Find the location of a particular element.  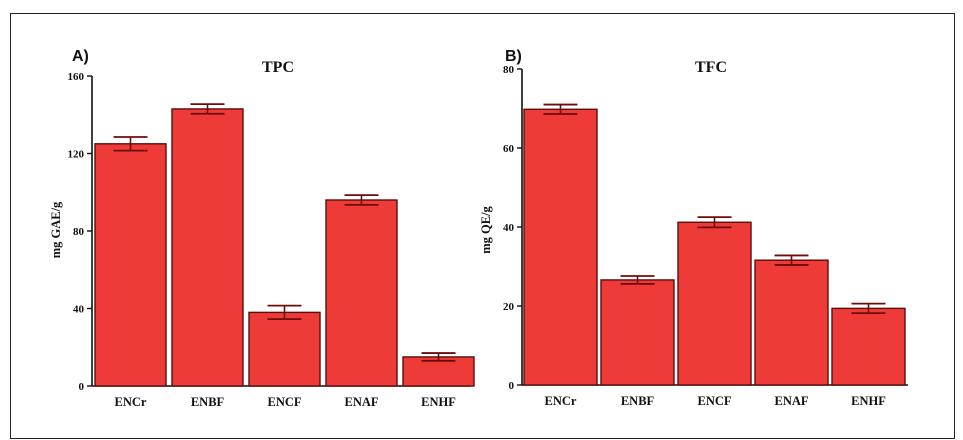

panel-letter-b: B) is located at coordinates (513, 56).